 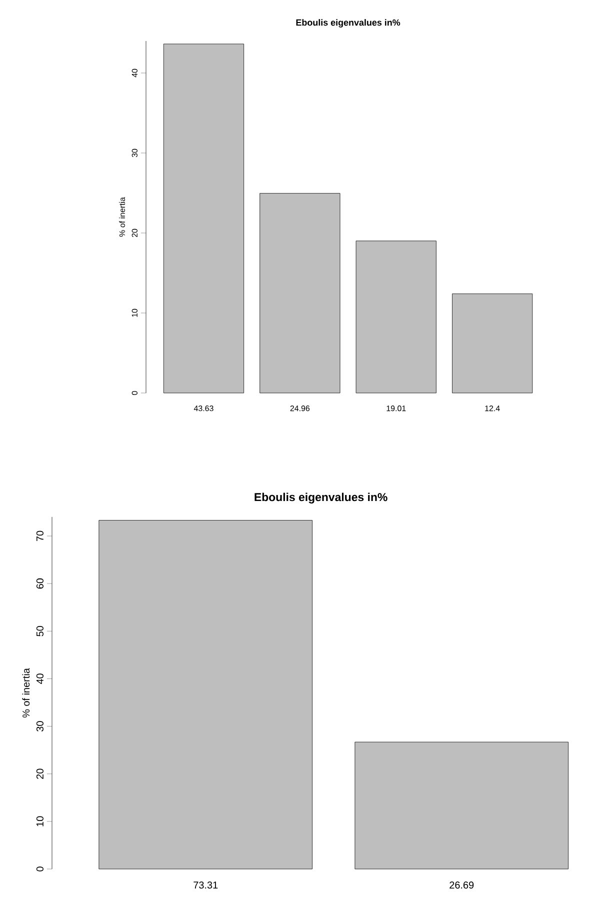 I want to click on y-tick-label: 20, so click(x=40, y=773).